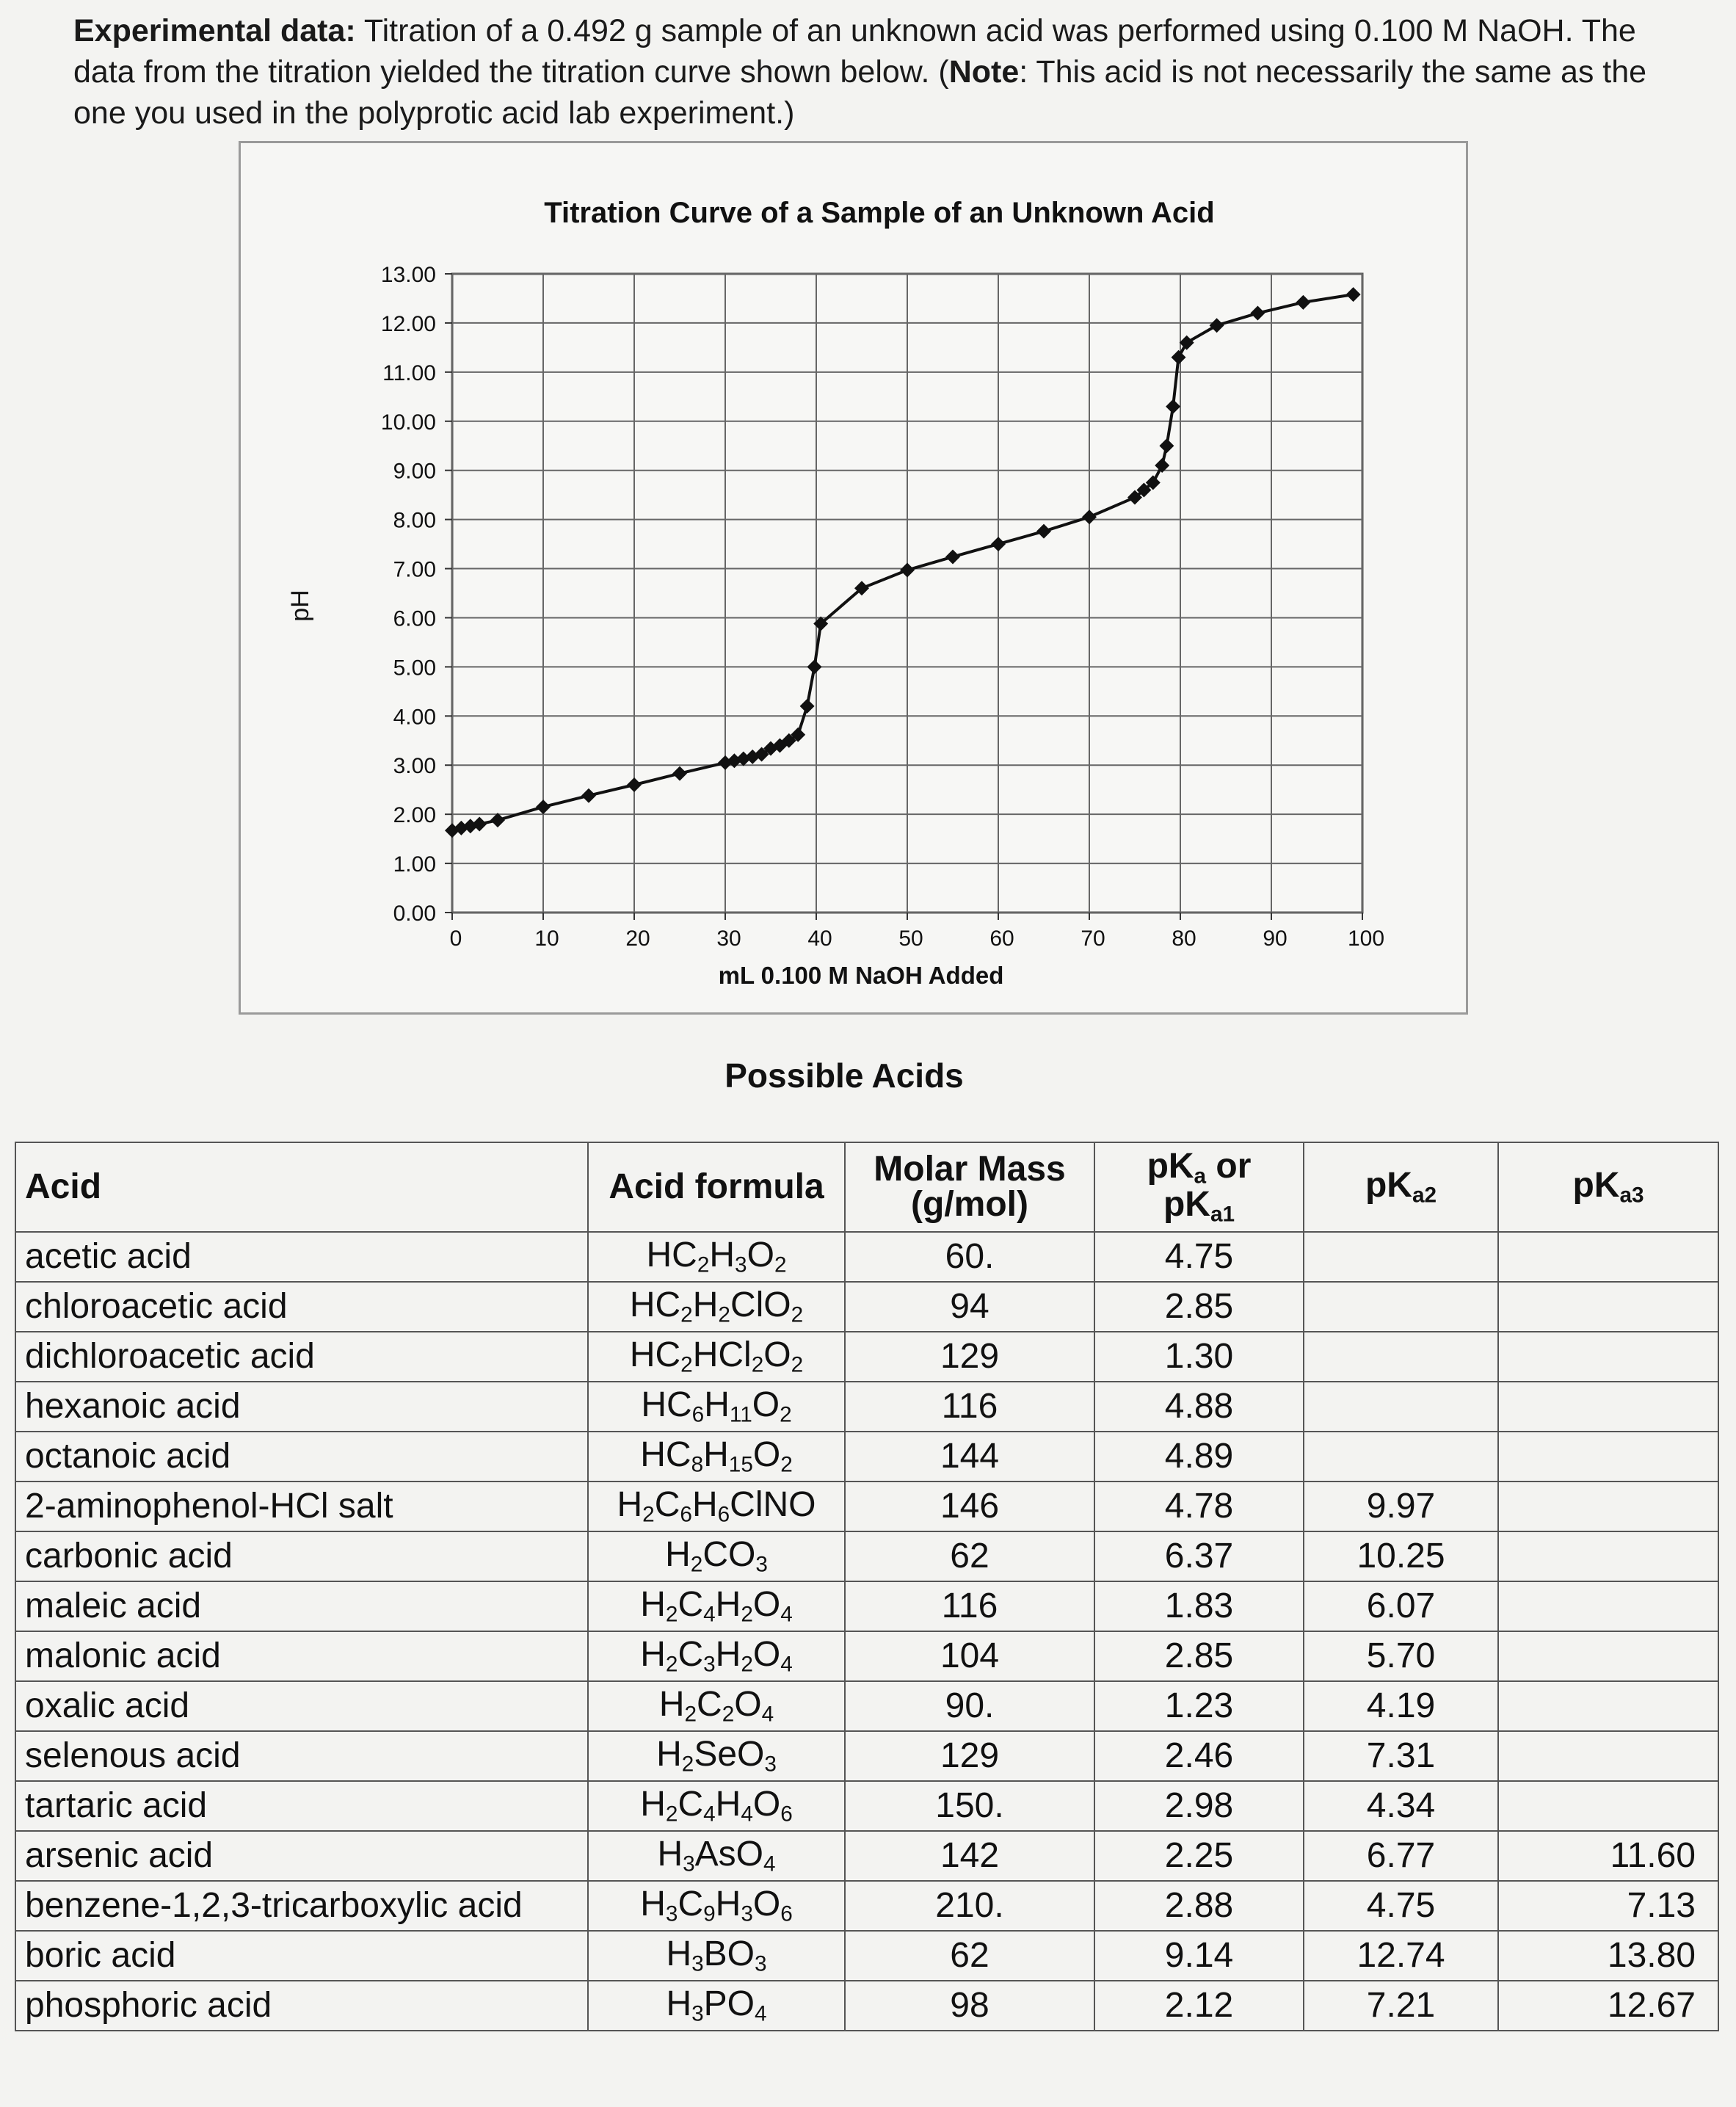 This screenshot has height=2107, width=1736. Describe the element at coordinates (1388, 1185) in the screenshot. I see `header-pka2-pk: pK` at that location.